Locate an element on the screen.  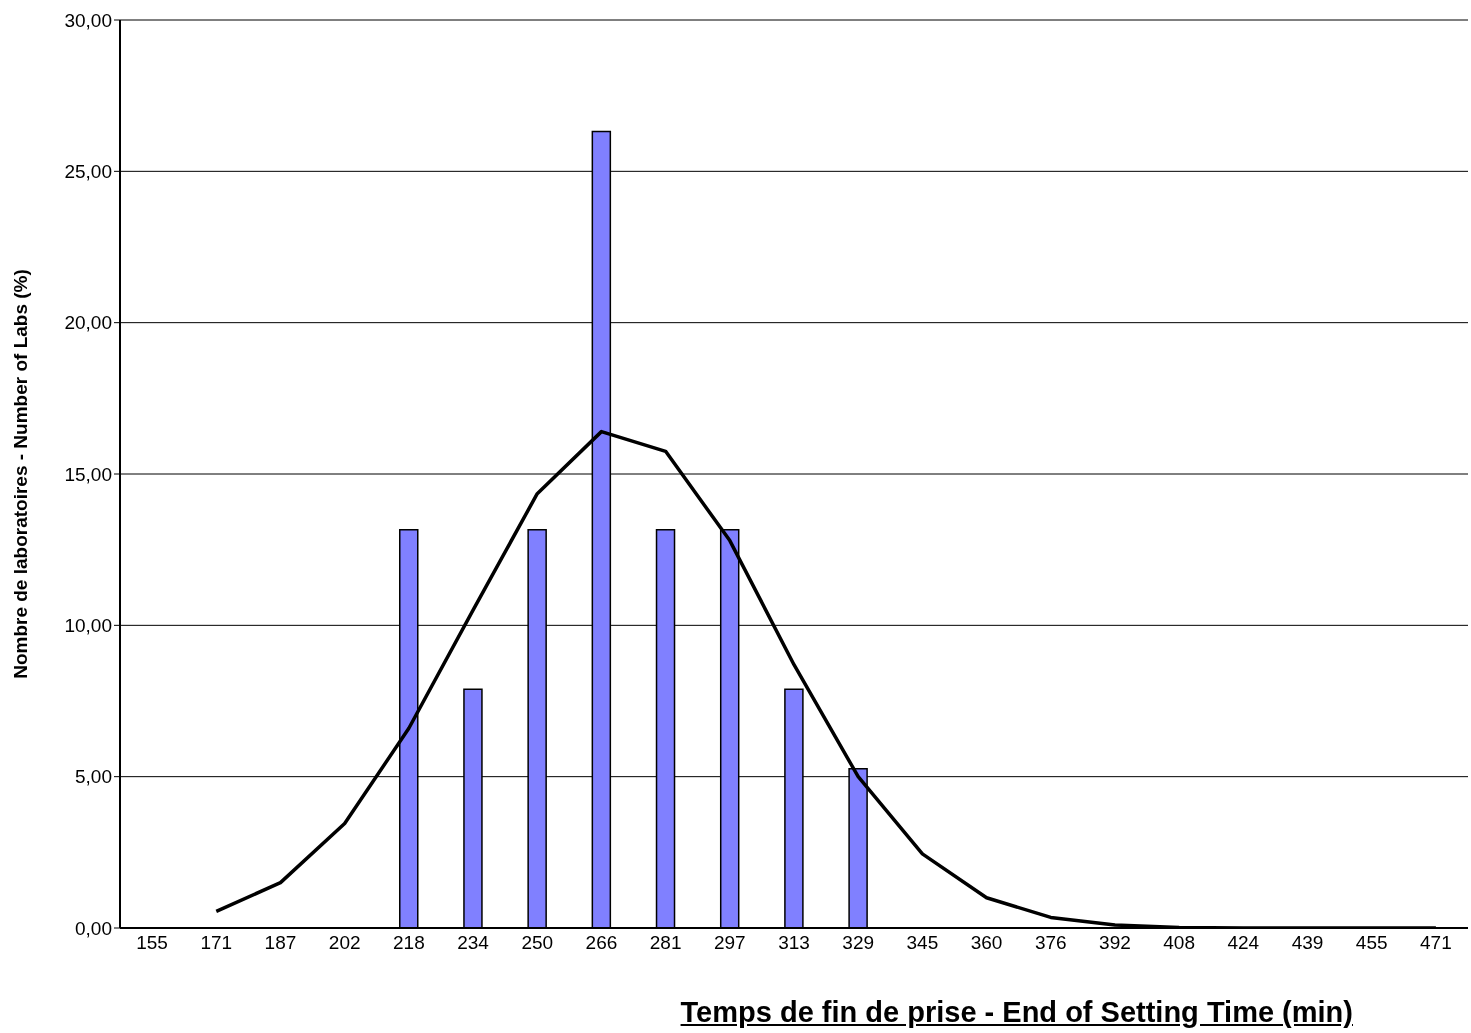
x-tick-label: 313 is located at coordinates (794, 943).